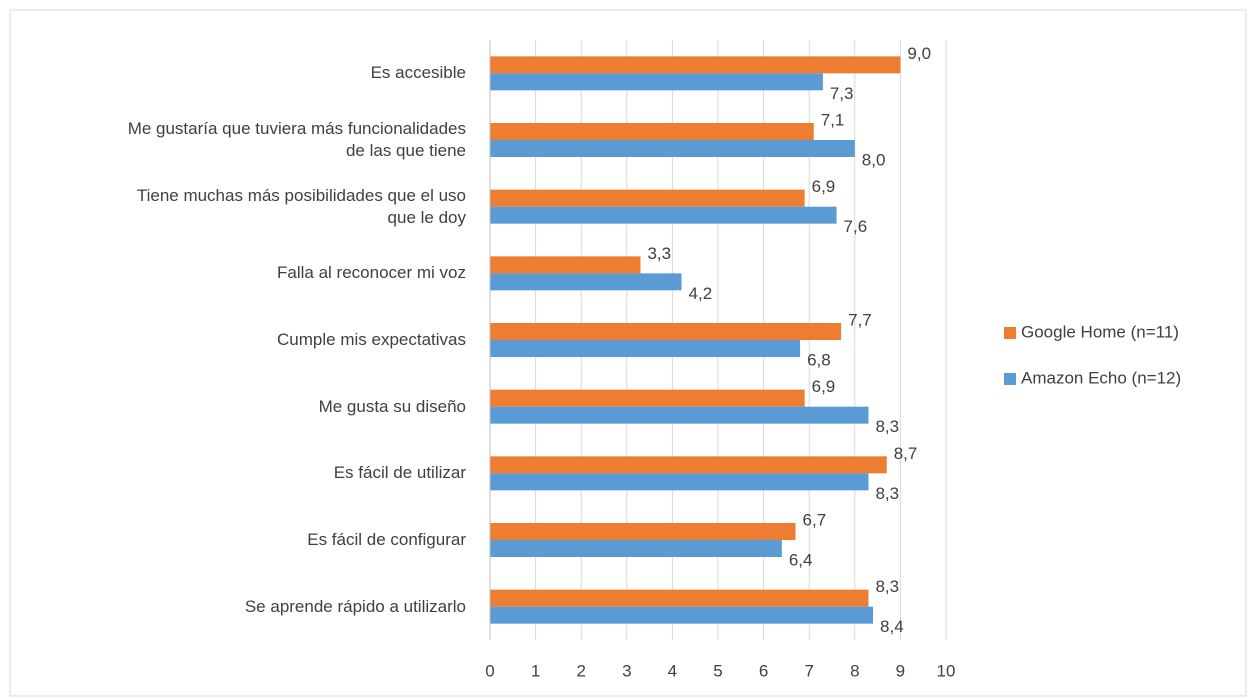  Describe the element at coordinates (819, 359) in the screenshot. I see `data-label: 6,8` at that location.